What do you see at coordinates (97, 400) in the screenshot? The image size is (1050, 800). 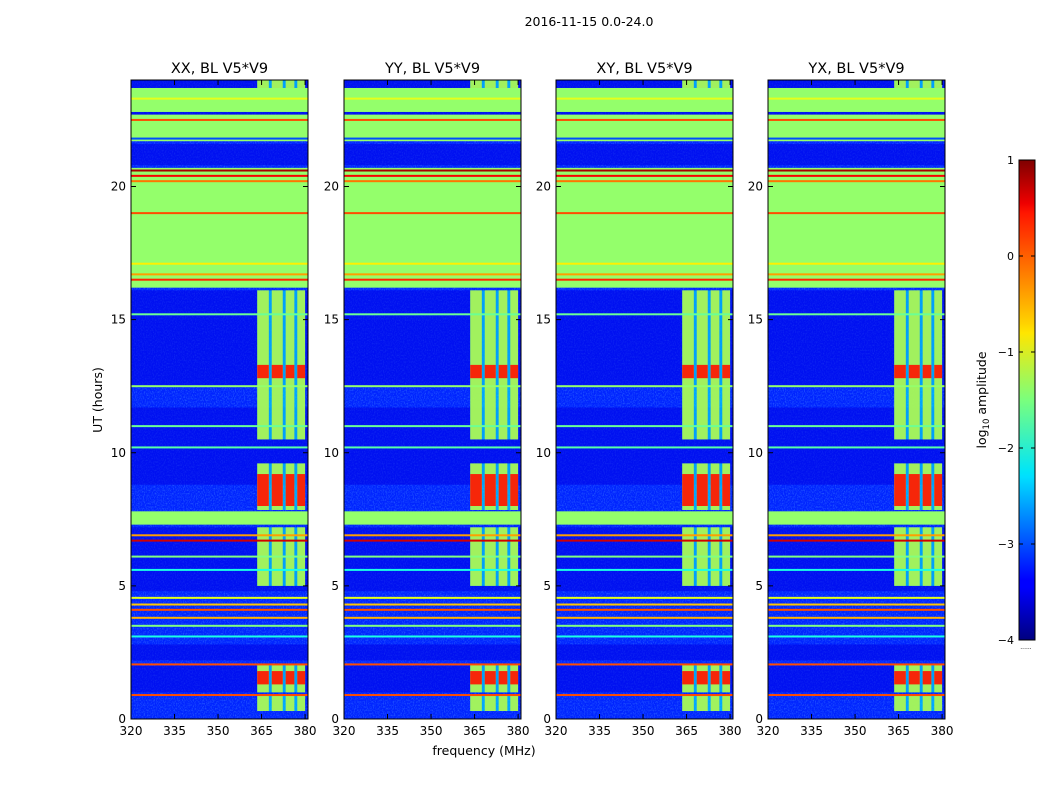 I see `y-axis-label: UT (hours)` at bounding box center [97, 400].